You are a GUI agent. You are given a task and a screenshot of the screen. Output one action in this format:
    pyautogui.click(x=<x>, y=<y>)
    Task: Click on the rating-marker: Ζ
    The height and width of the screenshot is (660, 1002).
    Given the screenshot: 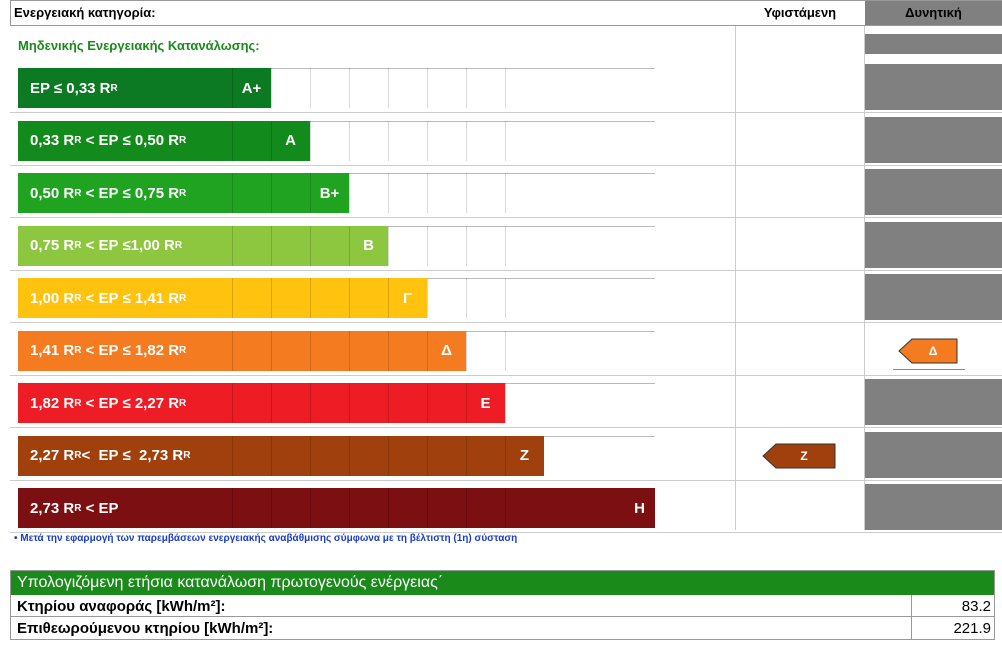 What is the action you would take?
    pyautogui.click(x=799, y=456)
    